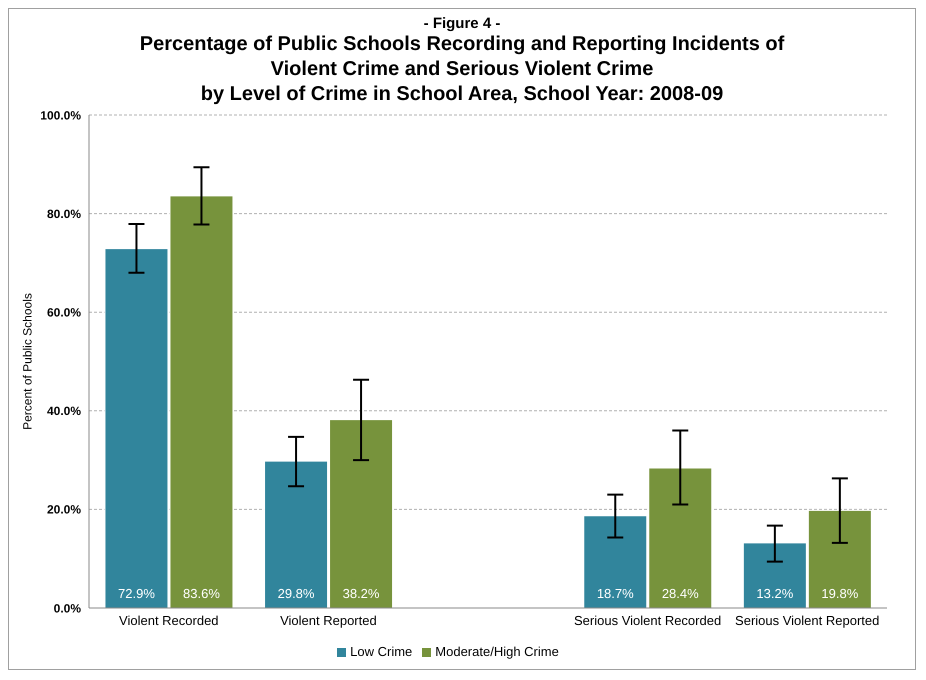  What do you see at coordinates (462, 69) in the screenshot?
I see `chart-title: Percentage of Public Schools Recording and Reporting Incidents of Violent Crime and Serious Violent Crime by Level of Crime in School Area, School Year: 2008-09` at bounding box center [462, 69].